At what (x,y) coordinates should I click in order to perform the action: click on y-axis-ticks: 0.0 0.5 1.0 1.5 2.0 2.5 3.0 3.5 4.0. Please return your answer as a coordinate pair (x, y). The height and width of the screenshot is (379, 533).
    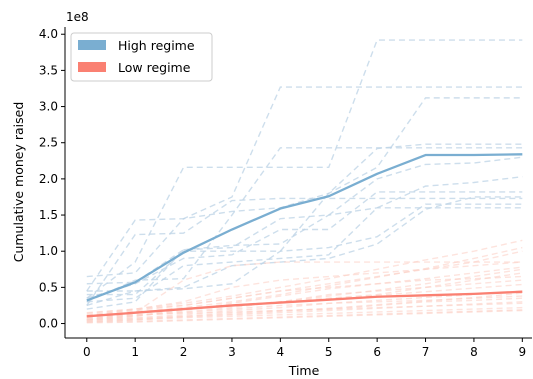
    Looking at the image, I should click on (52, 179).